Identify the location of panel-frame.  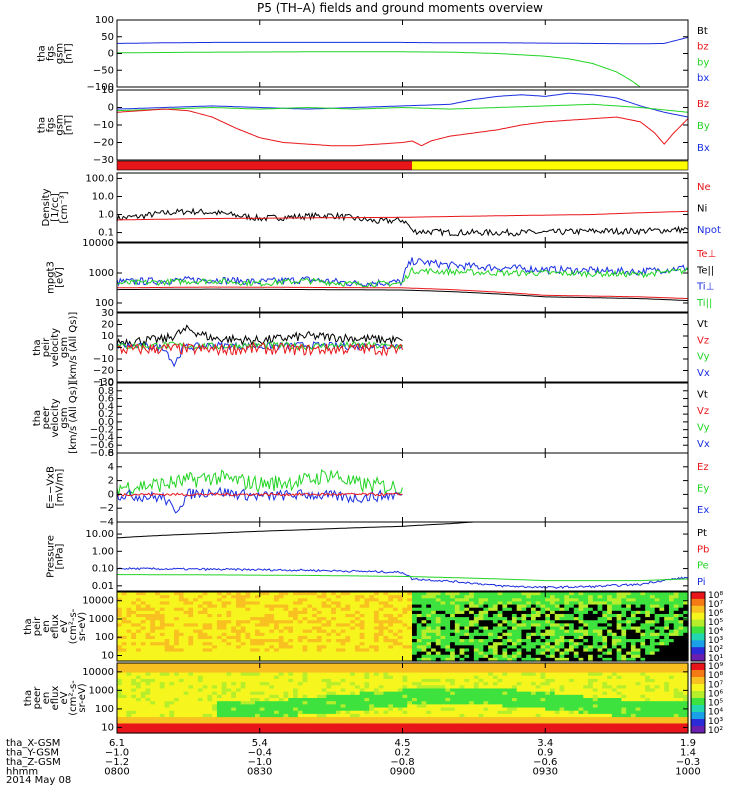
(402, 207).